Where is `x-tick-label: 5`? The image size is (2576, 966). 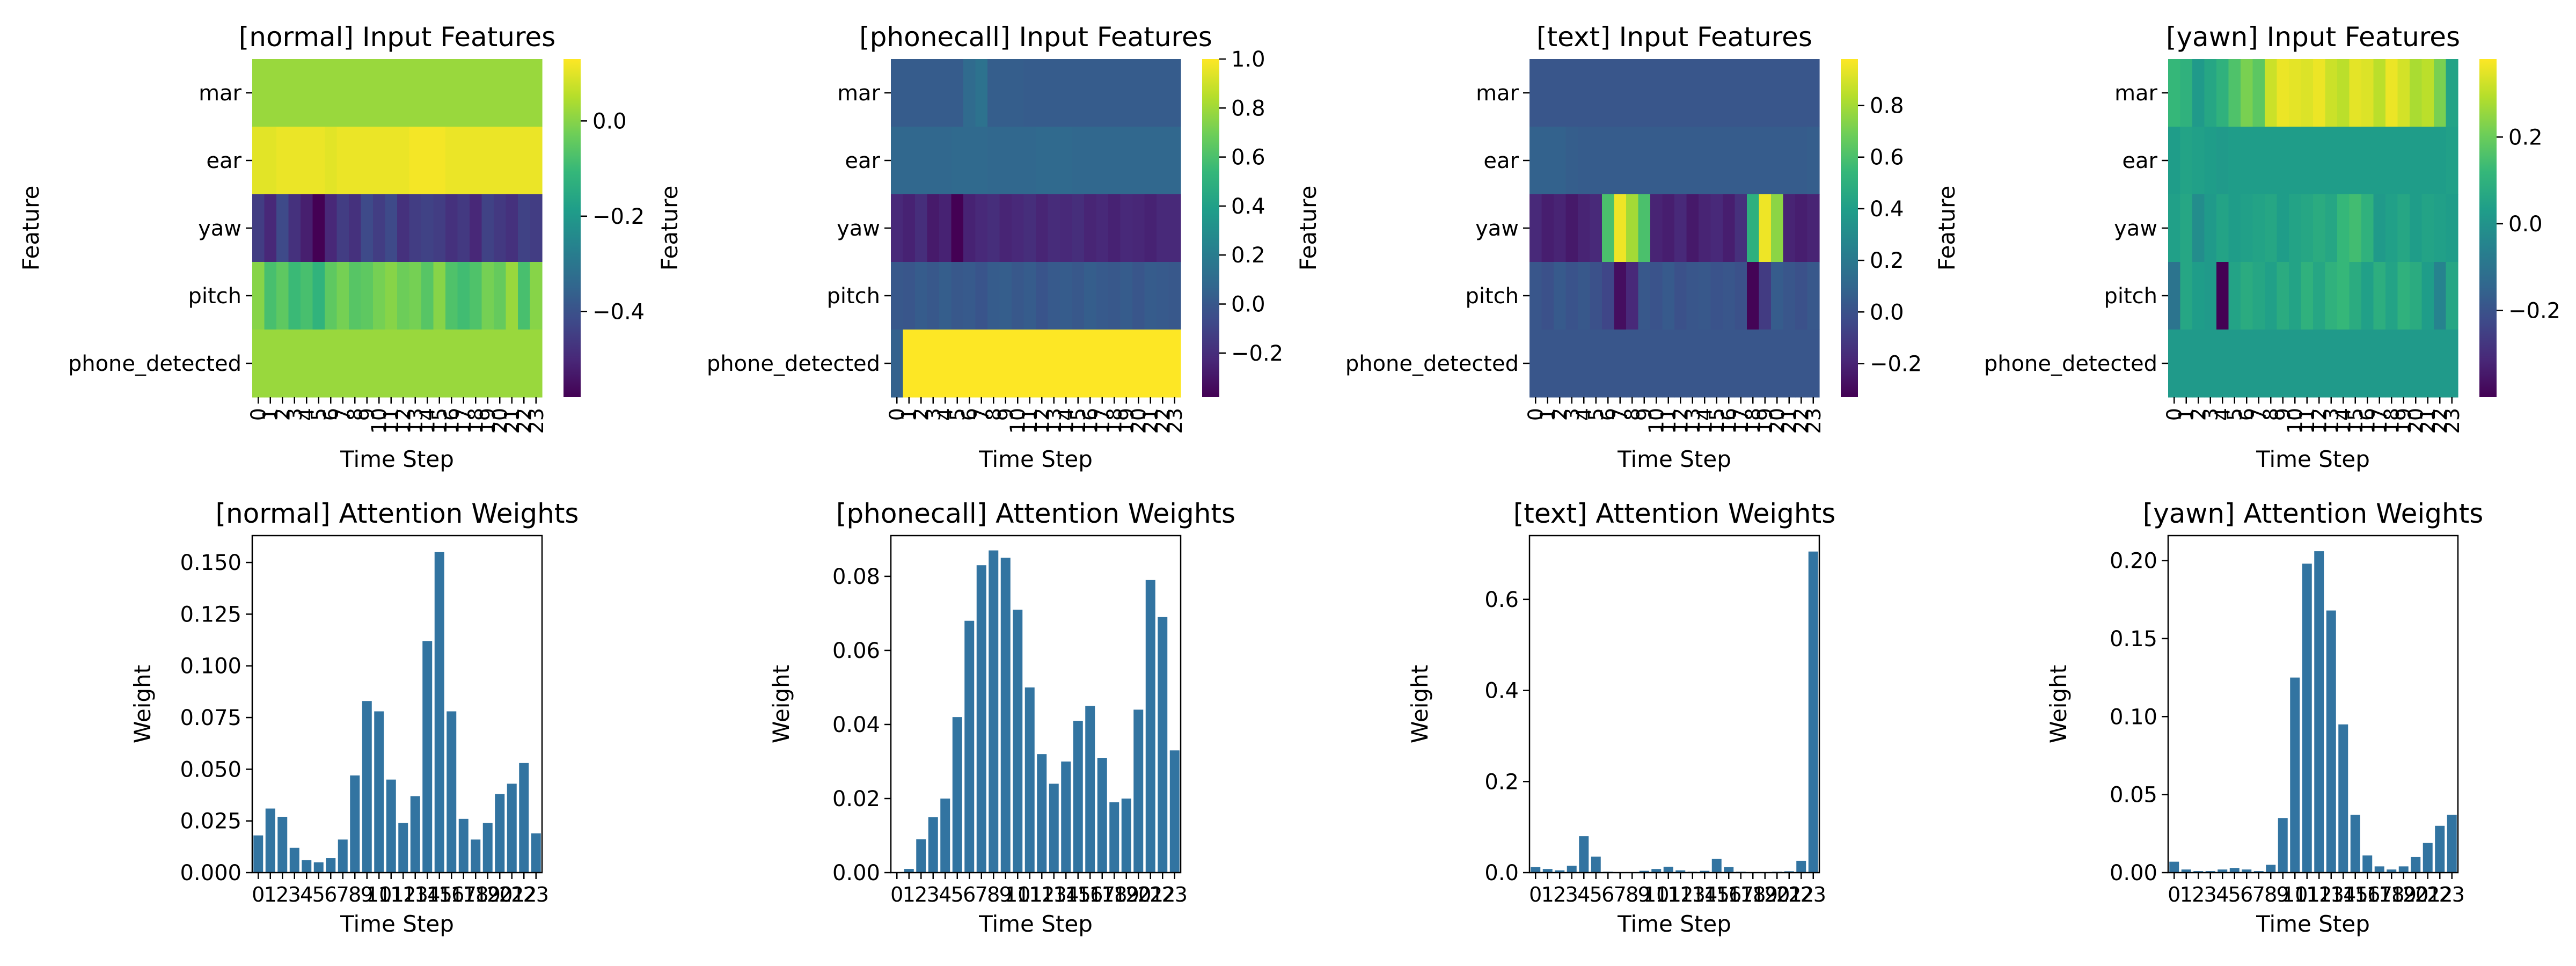 x-tick-label: 5 is located at coordinates (957, 894).